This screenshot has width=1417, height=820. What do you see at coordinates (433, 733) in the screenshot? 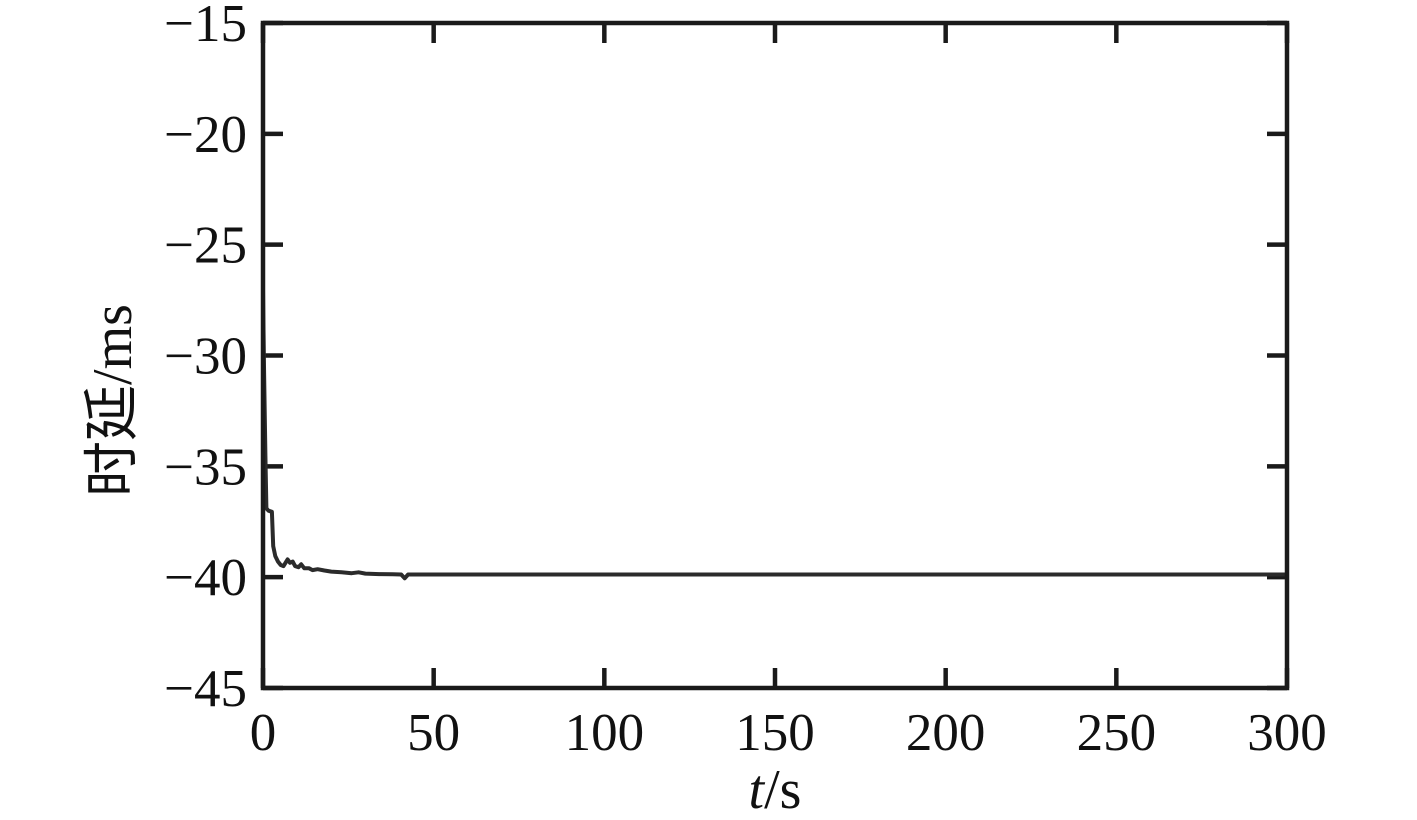
I see `x-tick-label: 50` at bounding box center [433, 733].